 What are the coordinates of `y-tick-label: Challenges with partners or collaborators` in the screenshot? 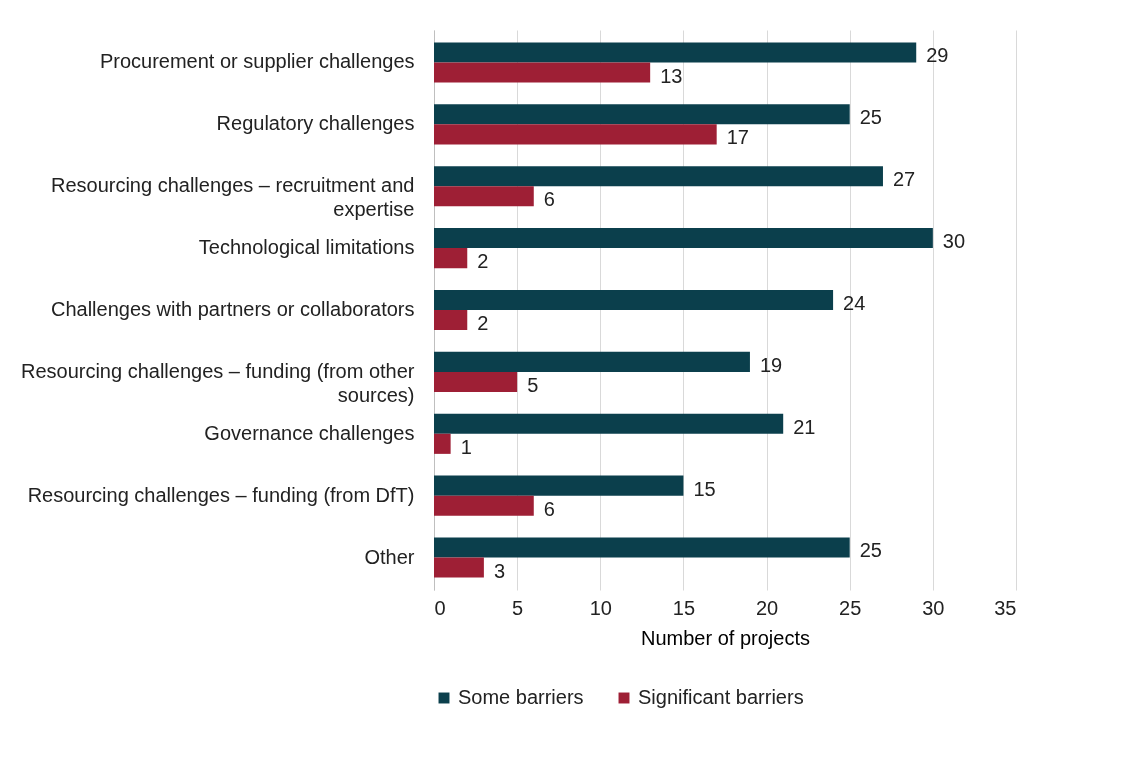 It's located at (232, 309).